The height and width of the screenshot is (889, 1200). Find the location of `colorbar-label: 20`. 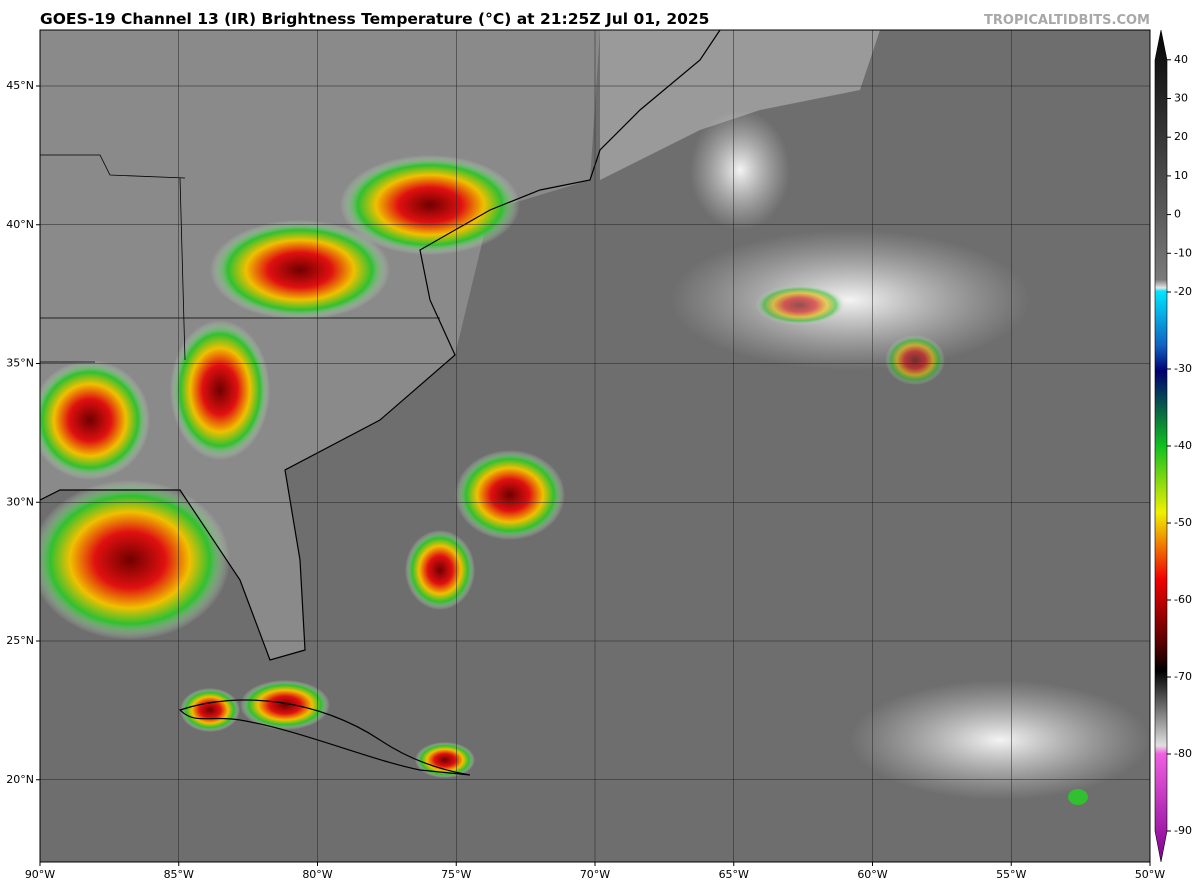

colorbar-label: 20 is located at coordinates (1181, 136).